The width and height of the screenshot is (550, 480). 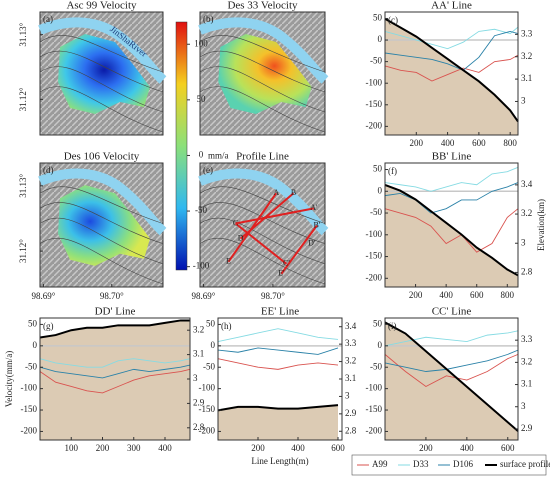 What do you see at coordinates (314, 207) in the screenshot?
I see `profile-letter: A'` at bounding box center [314, 207].